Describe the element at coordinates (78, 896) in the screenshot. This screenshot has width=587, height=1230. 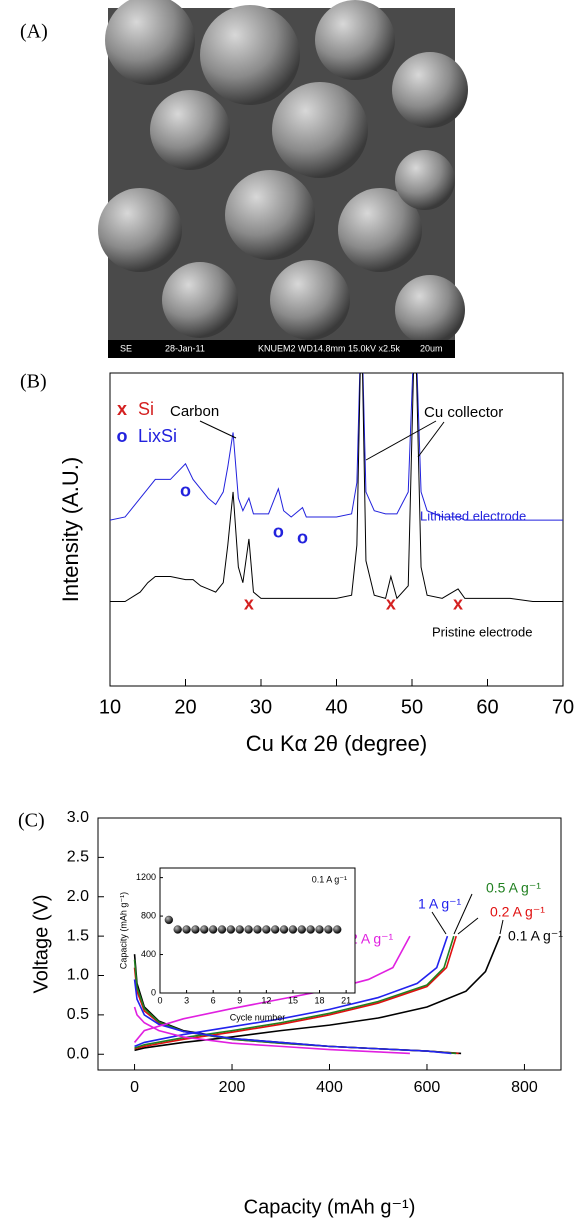
I see `y-tick-label: 2.0` at that location.